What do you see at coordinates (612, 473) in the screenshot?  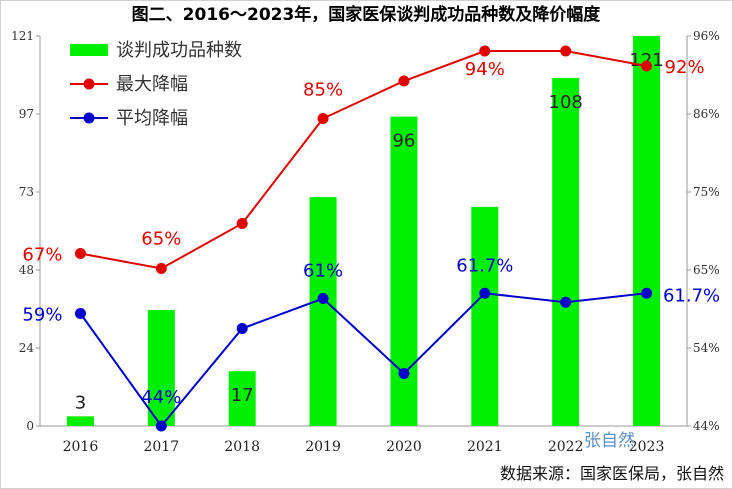 I see `source-note: 数据来源：国家医保局，张自然` at bounding box center [612, 473].